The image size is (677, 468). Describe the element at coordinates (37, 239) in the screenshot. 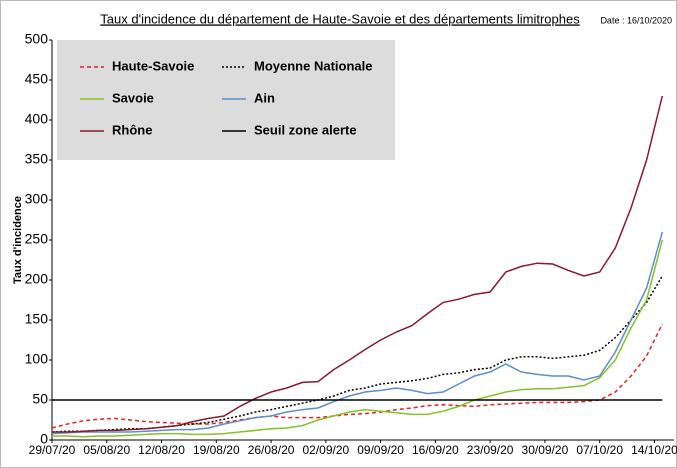

I see `y-tick-label: 250` at that location.